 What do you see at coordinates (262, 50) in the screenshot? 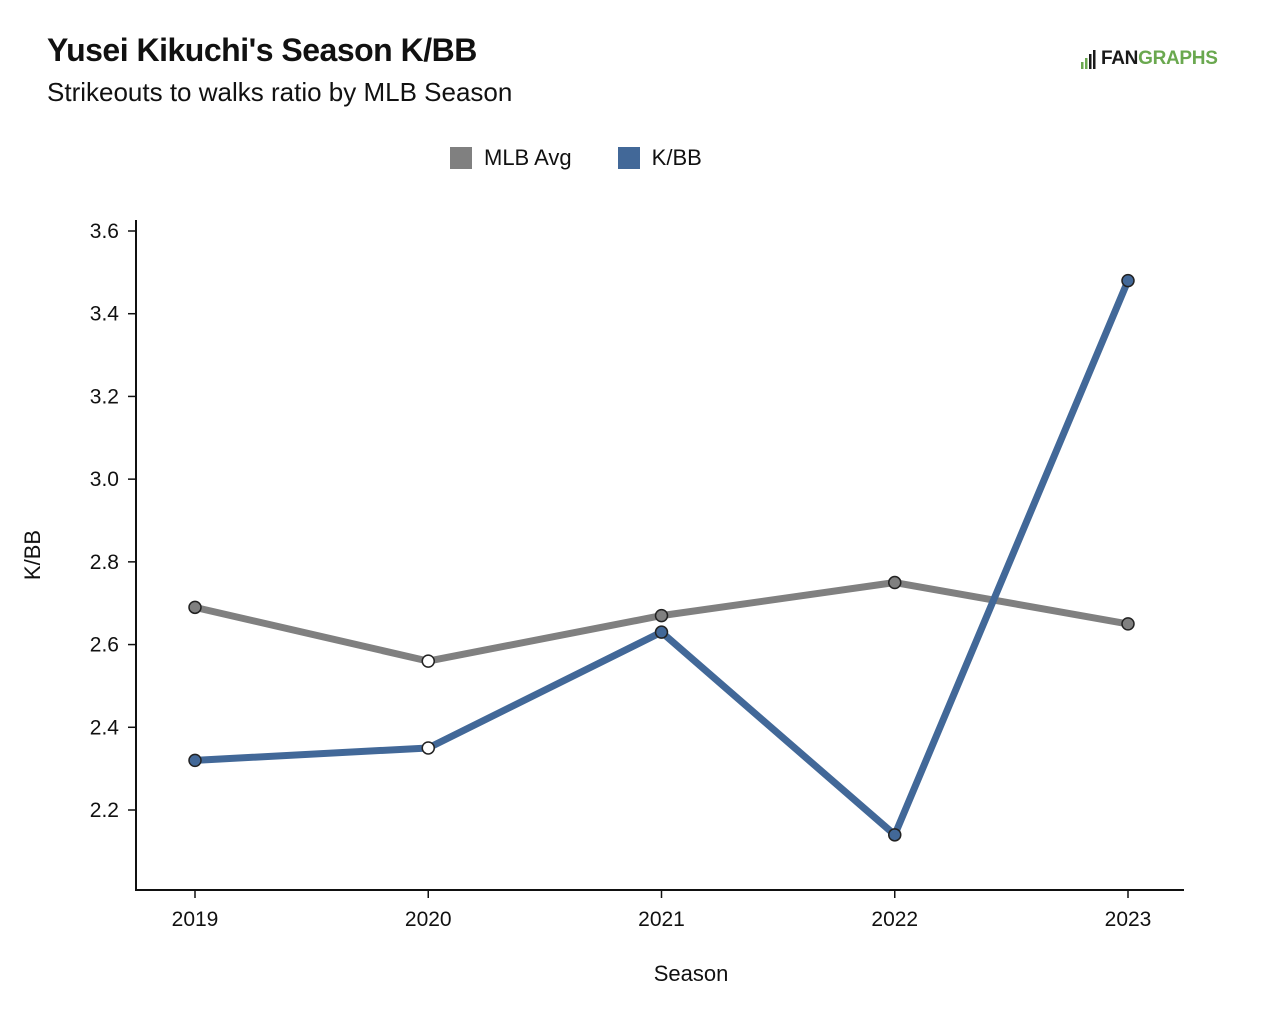
I see `chart-title: Yusei Kikuchi's Season K/BB` at bounding box center [262, 50].